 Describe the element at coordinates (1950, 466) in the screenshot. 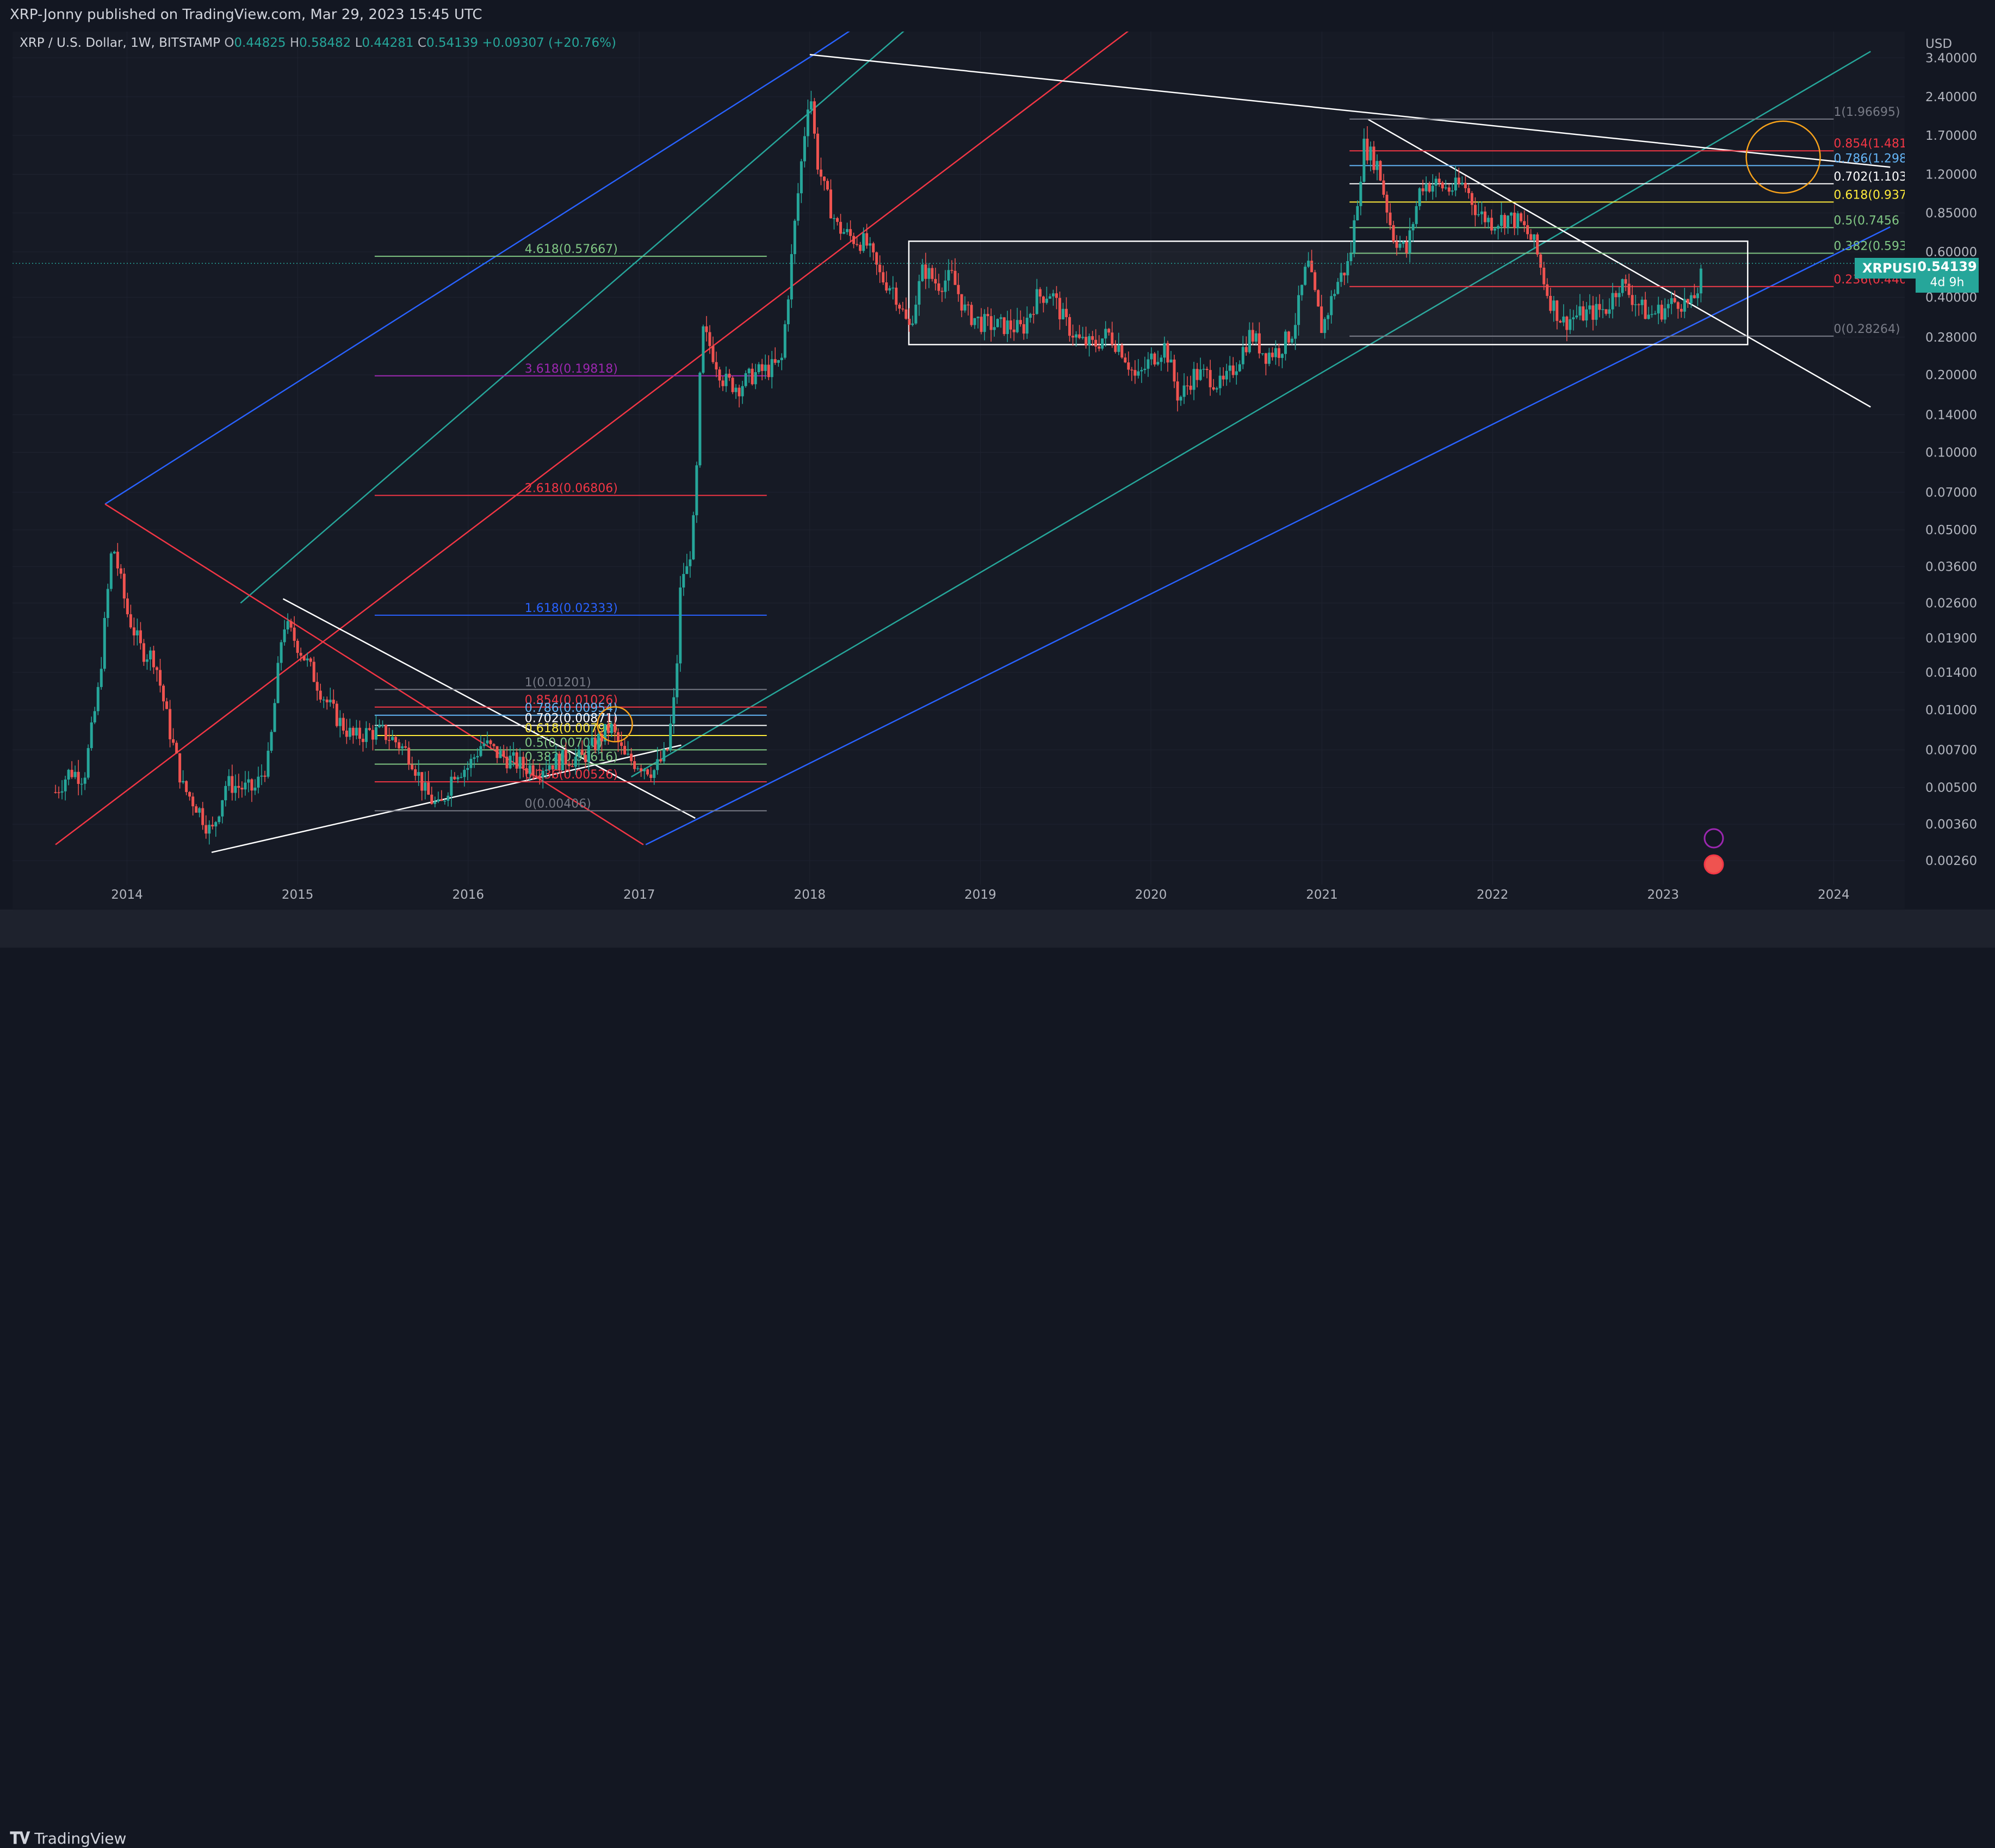

I see `price-axis` at that location.